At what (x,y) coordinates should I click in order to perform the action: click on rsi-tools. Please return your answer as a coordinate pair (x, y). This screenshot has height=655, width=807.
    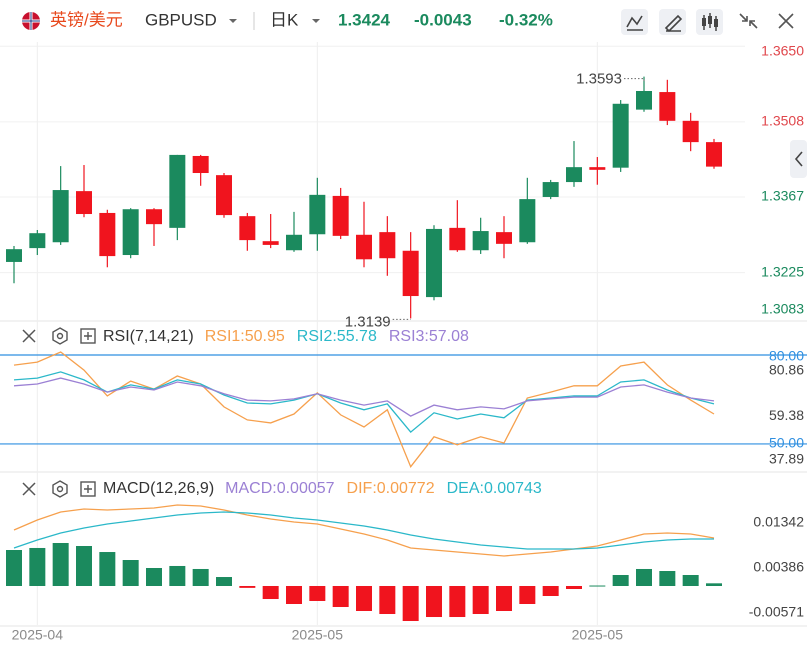
    Looking at the image, I should click on (59, 336).